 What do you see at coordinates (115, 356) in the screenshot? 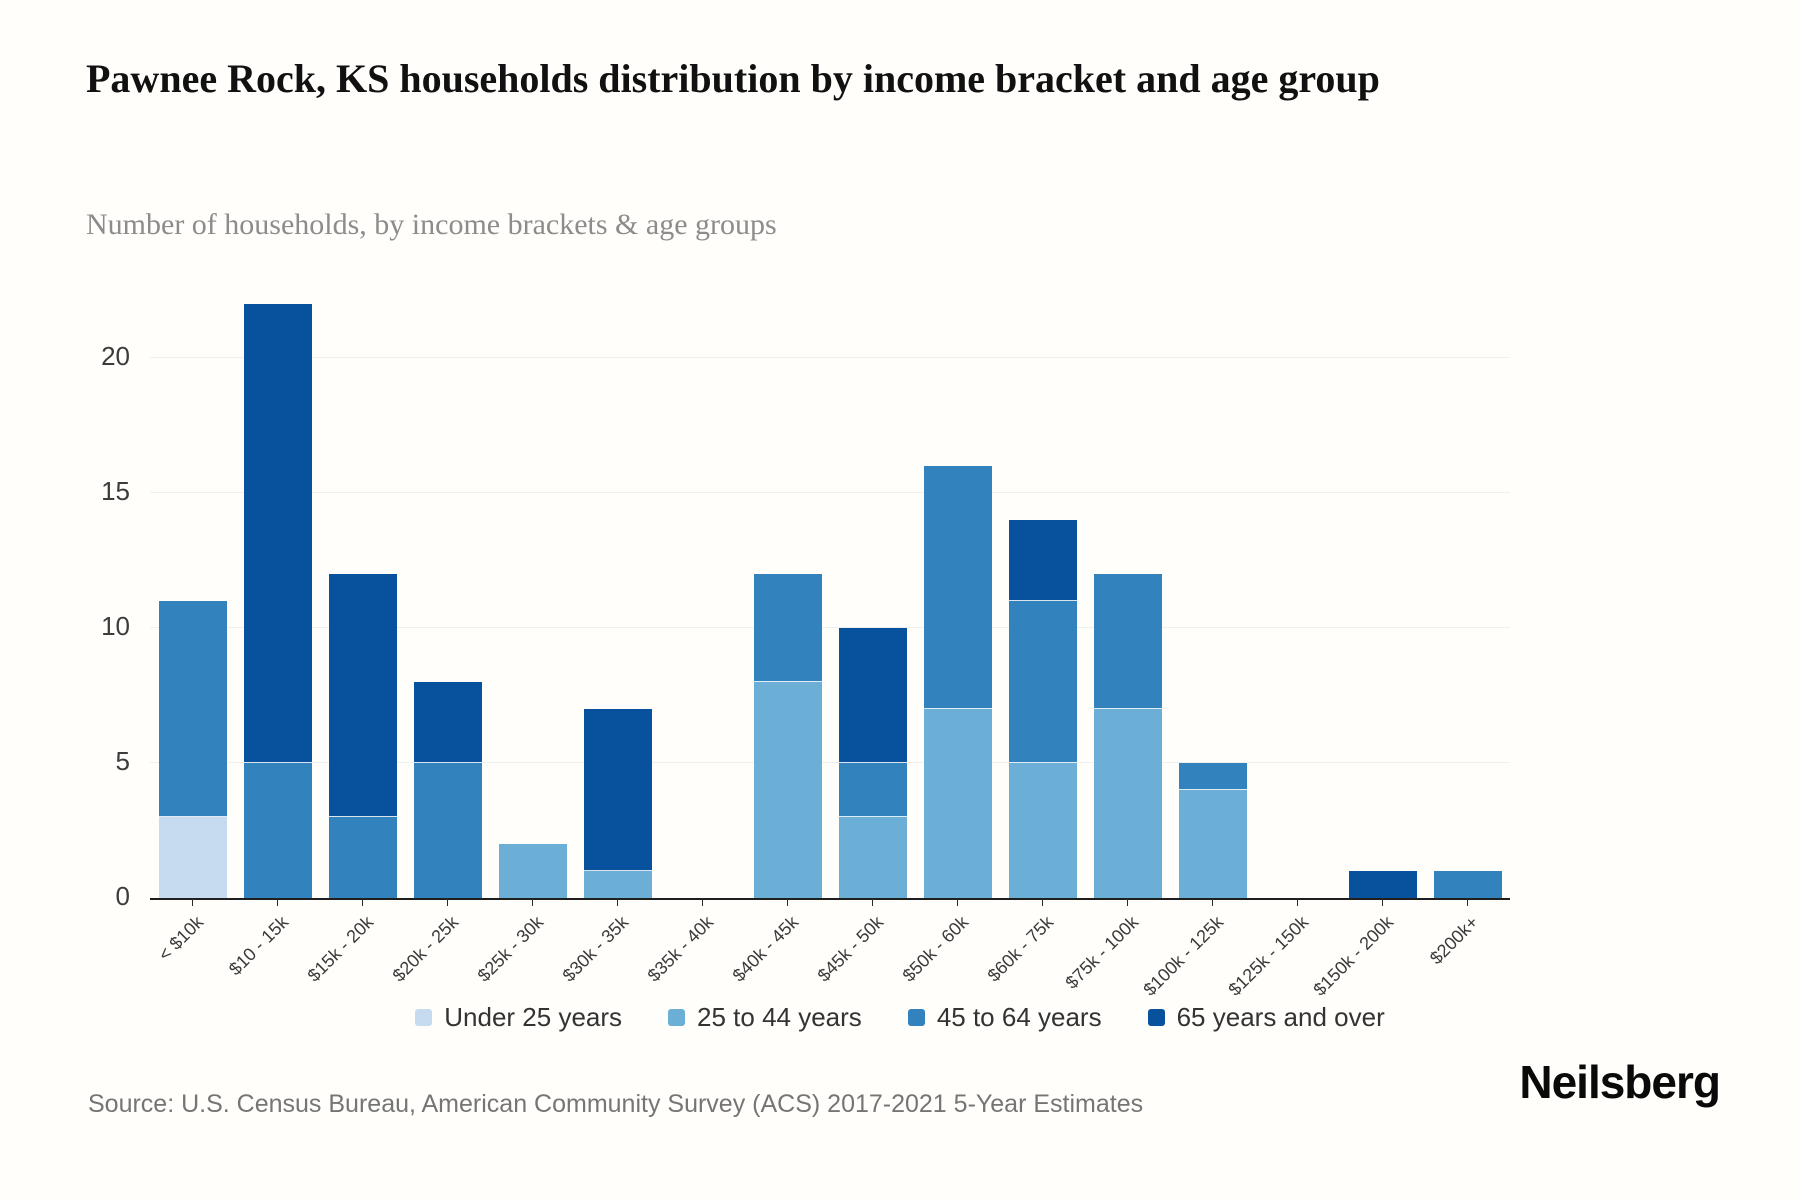
I see `y-axis-label: 20` at bounding box center [115, 356].